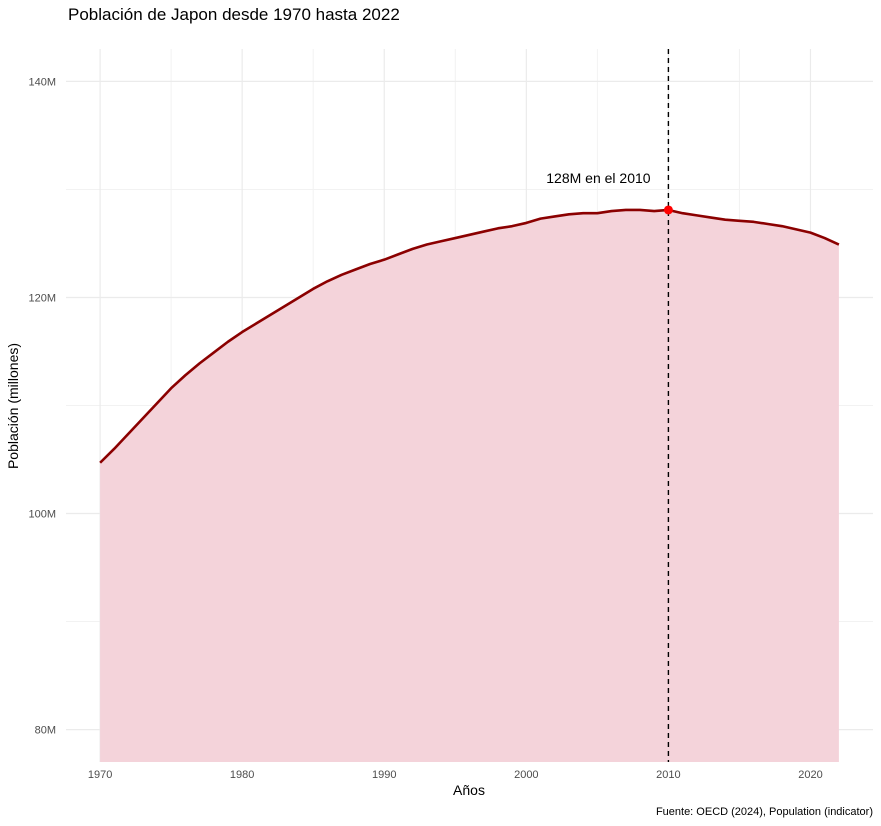 The height and width of the screenshot is (826, 881). I want to click on x-tick-label: 2020, so click(810, 775).